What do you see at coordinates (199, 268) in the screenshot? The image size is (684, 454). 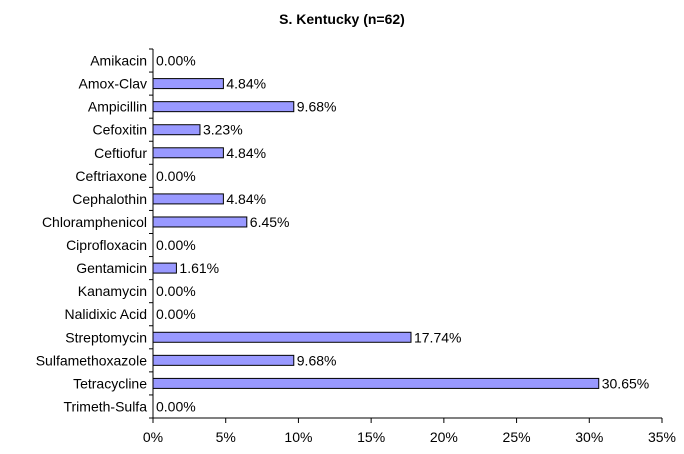 I see `value-label: 1.61%` at bounding box center [199, 268].